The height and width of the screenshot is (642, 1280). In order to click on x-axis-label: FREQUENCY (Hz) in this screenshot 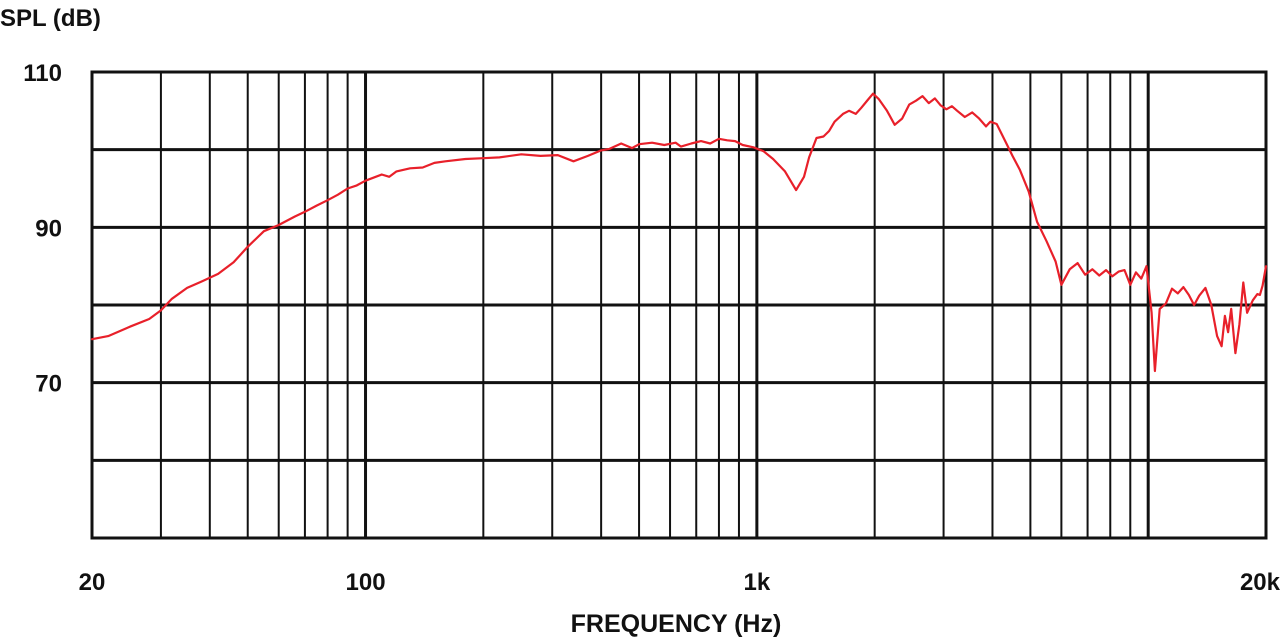, I will do `click(676, 624)`.